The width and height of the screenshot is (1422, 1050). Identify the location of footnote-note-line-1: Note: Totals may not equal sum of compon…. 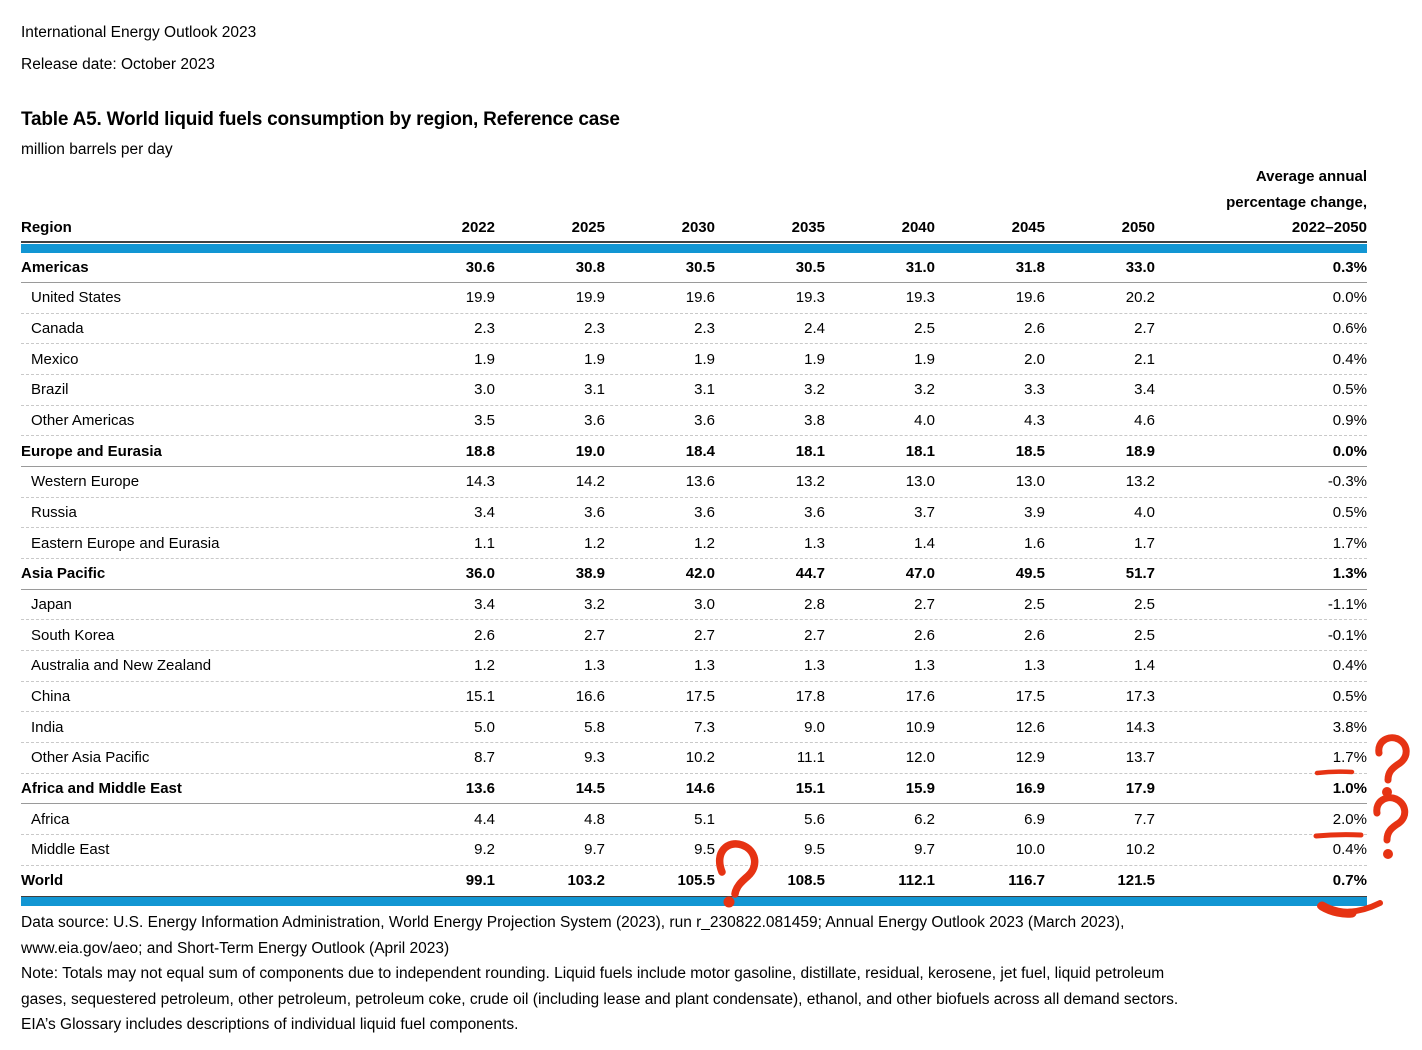
(593, 974).